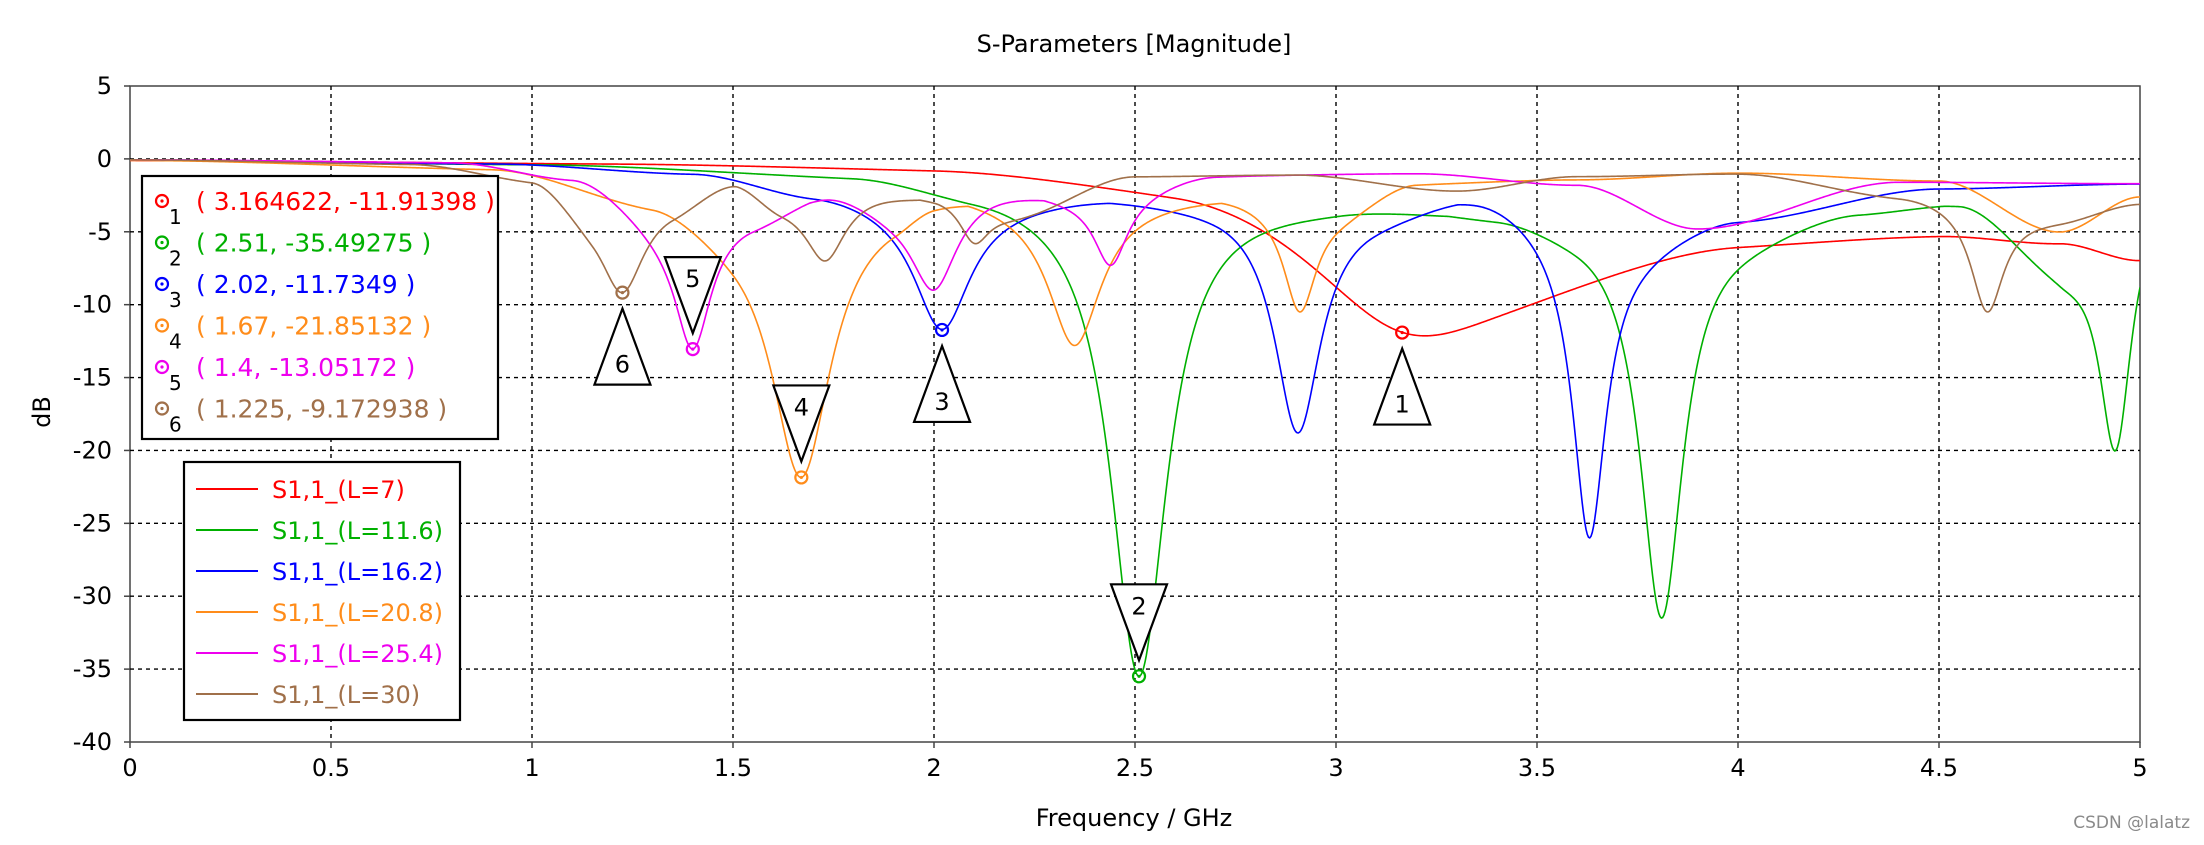 The width and height of the screenshot is (2204, 845). Describe the element at coordinates (622, 365) in the screenshot. I see `marker-callout-label-6: 6` at that location.